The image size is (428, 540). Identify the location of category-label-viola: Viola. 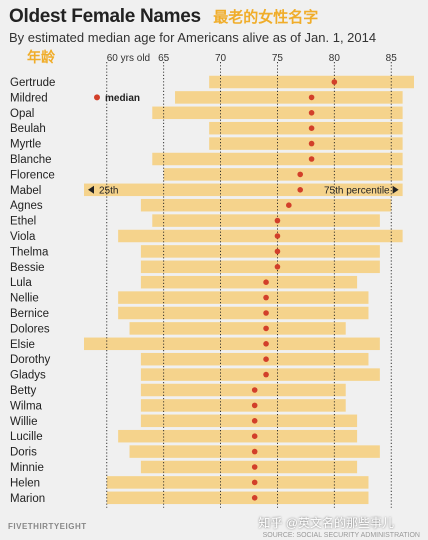
(23, 237).